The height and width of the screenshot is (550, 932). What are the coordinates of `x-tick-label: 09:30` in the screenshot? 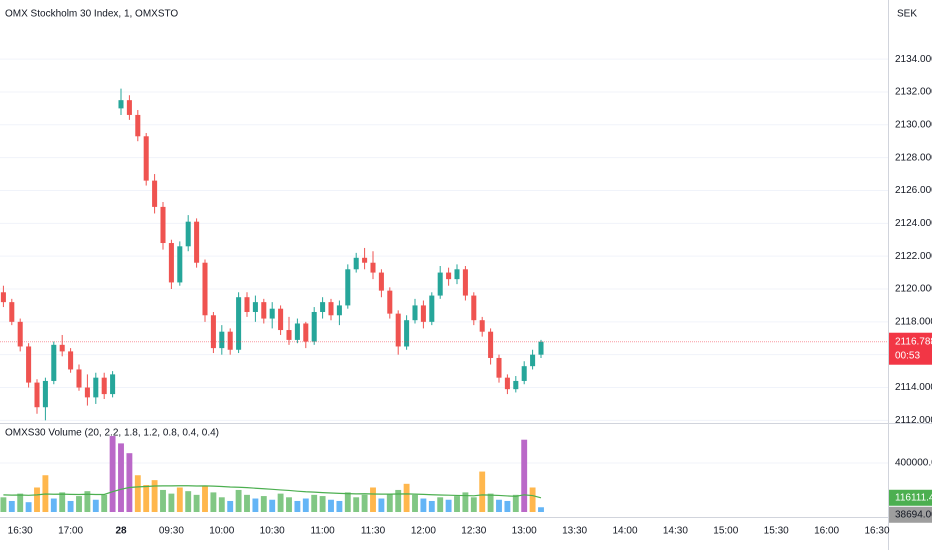 It's located at (171, 531).